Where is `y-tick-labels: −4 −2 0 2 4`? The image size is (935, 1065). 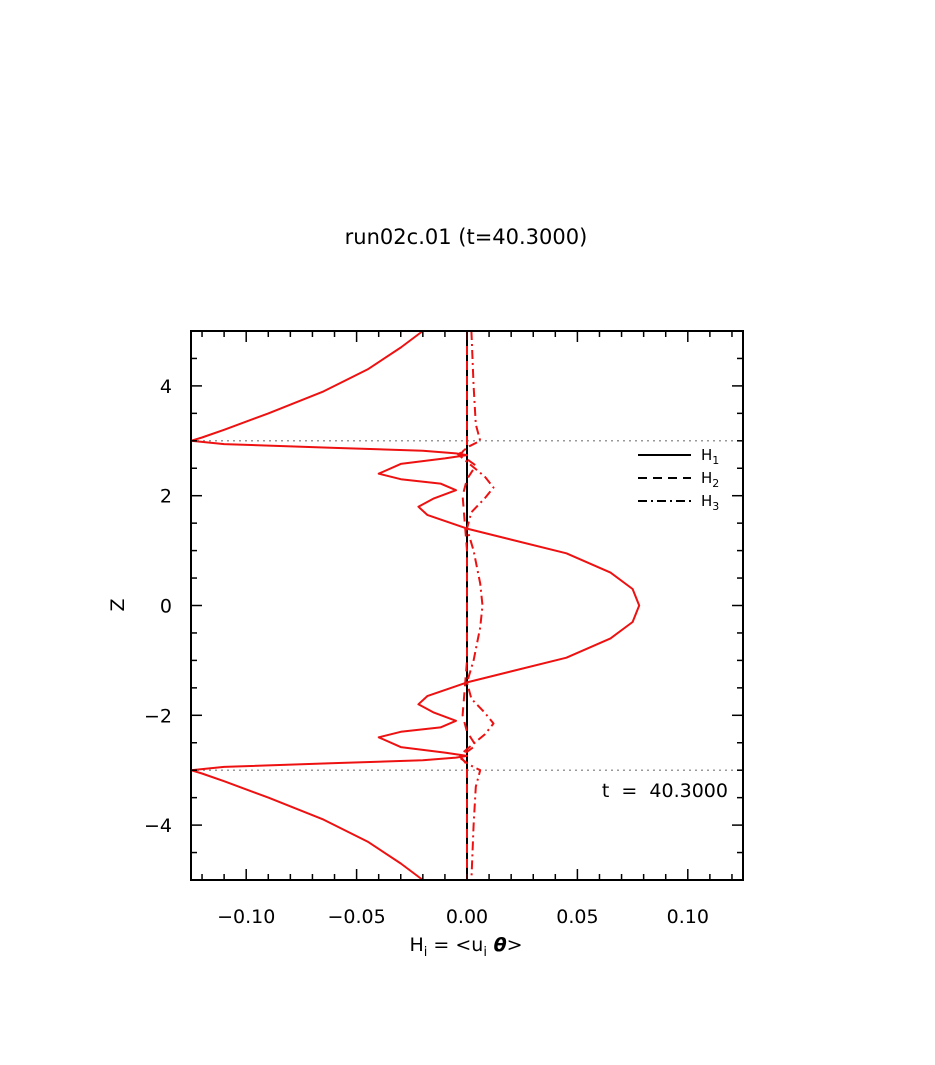 y-tick-labels: −4 −2 0 2 4 is located at coordinates (158, 606).